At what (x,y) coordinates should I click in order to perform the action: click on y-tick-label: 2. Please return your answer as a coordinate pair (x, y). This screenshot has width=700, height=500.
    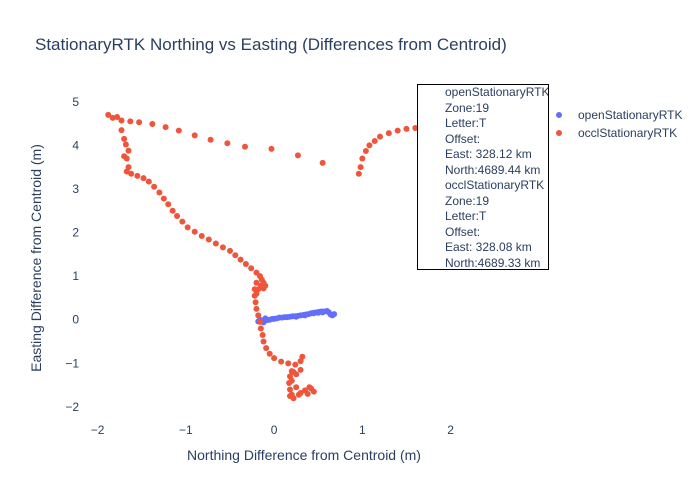
    Looking at the image, I should click on (75, 233).